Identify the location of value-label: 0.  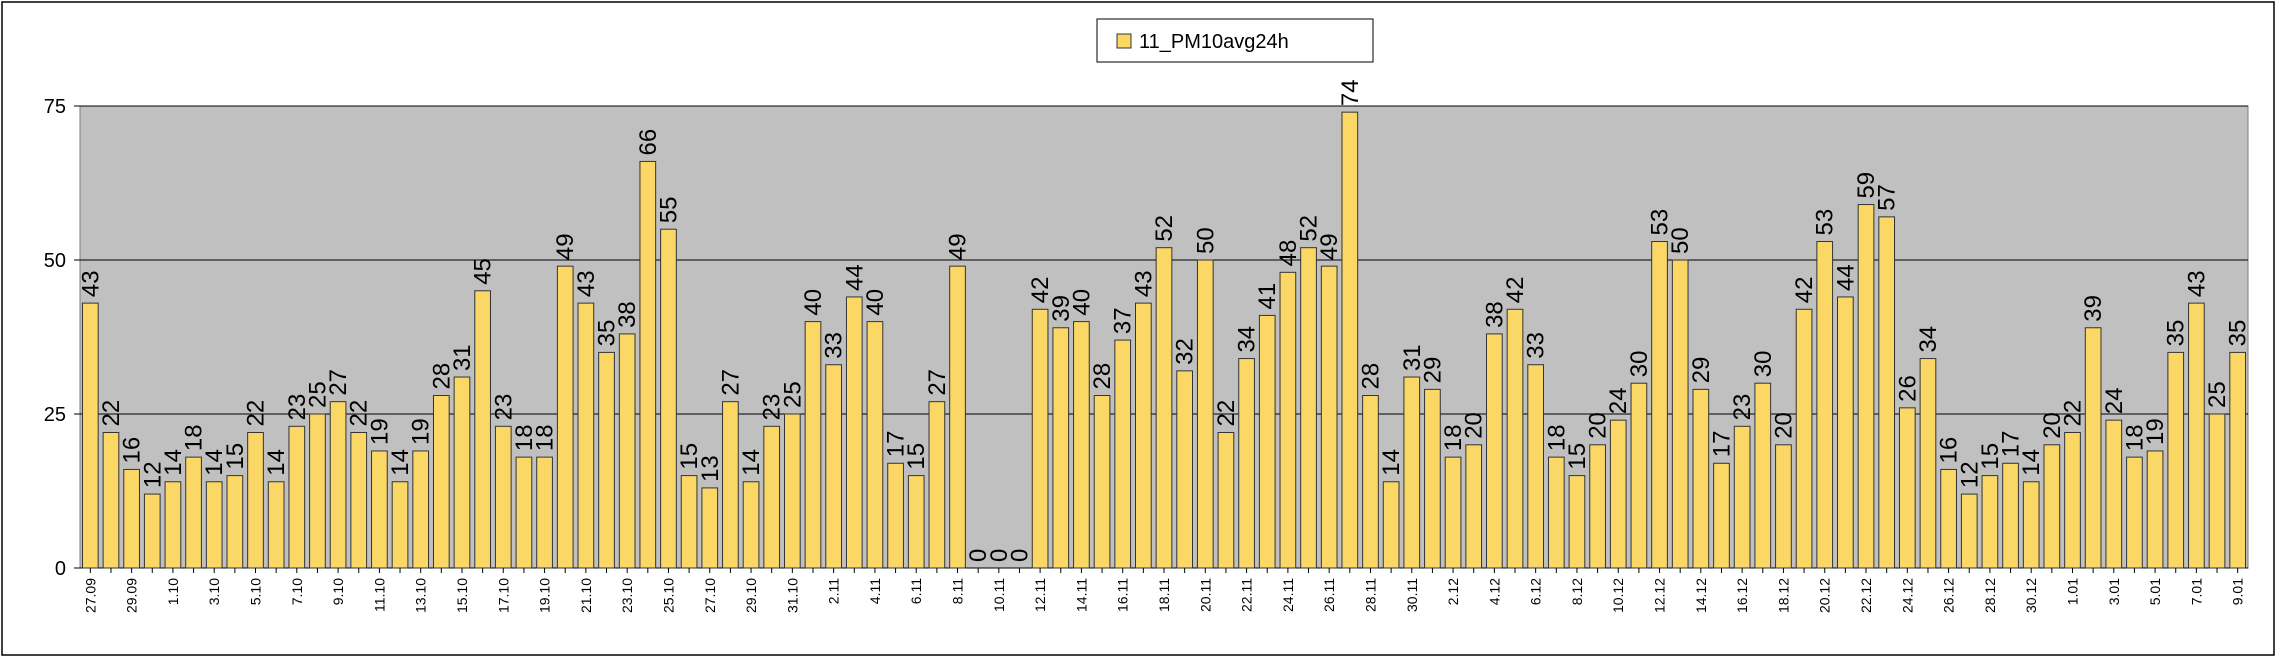
(1019, 555).